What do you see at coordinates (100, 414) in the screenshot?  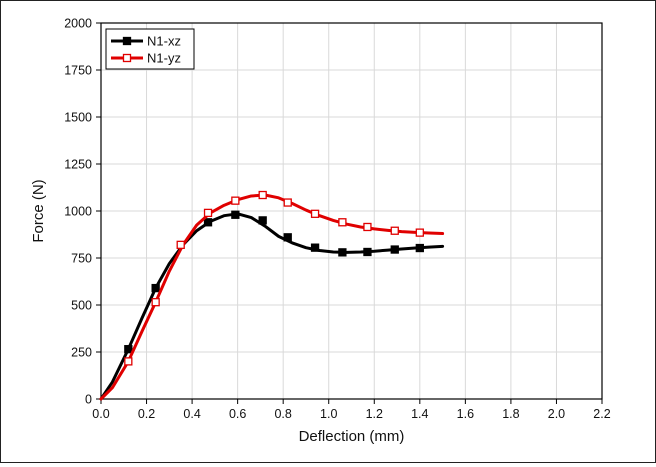 I see `x-tick-label: 0.0` at bounding box center [100, 414].